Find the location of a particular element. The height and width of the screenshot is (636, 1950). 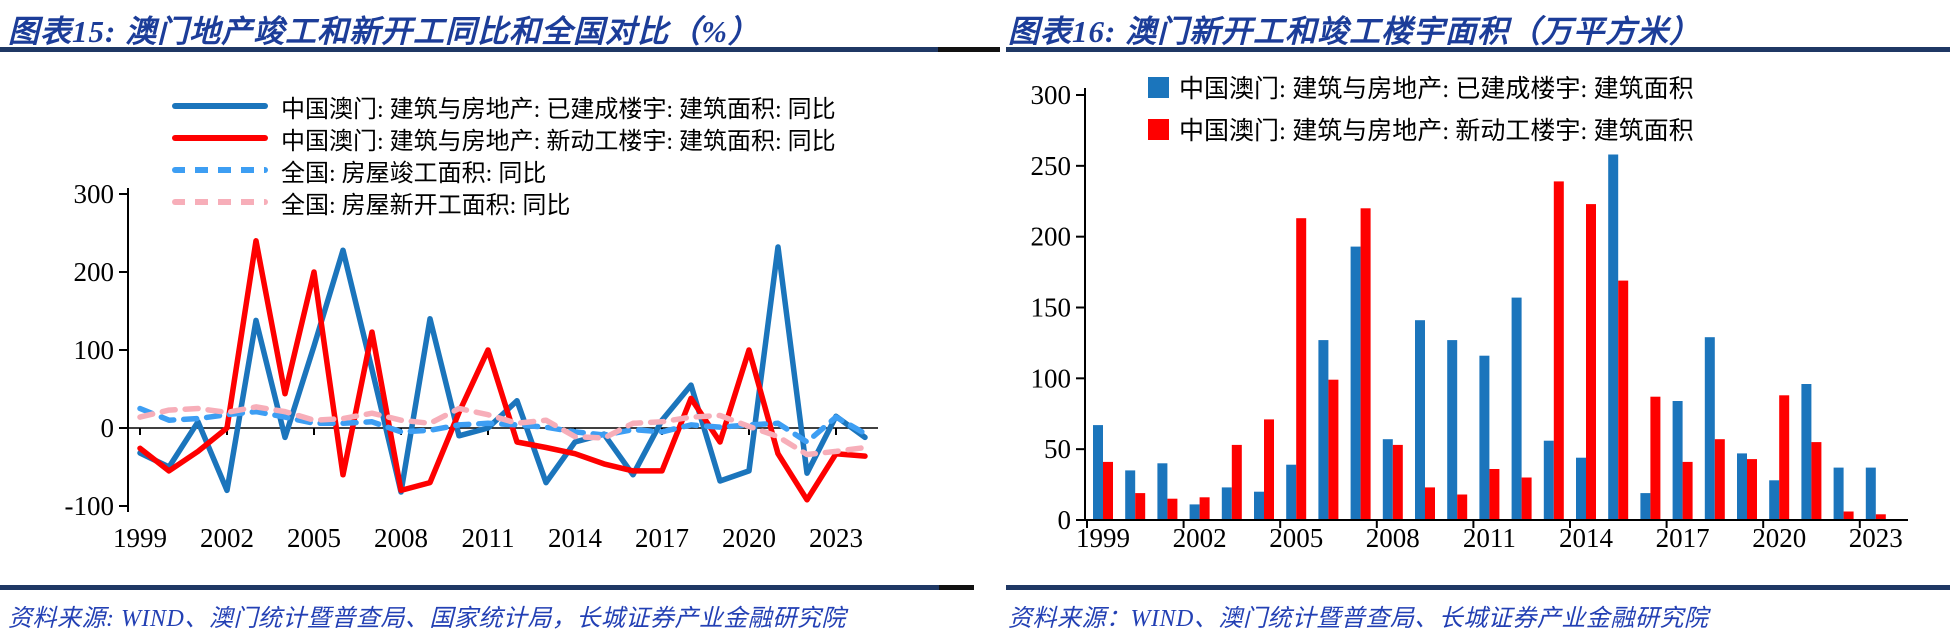

legend-label: 中国澳门: 建筑与房地产: 已建成楼宇: 建筑面积 is located at coordinates (1436, 89).